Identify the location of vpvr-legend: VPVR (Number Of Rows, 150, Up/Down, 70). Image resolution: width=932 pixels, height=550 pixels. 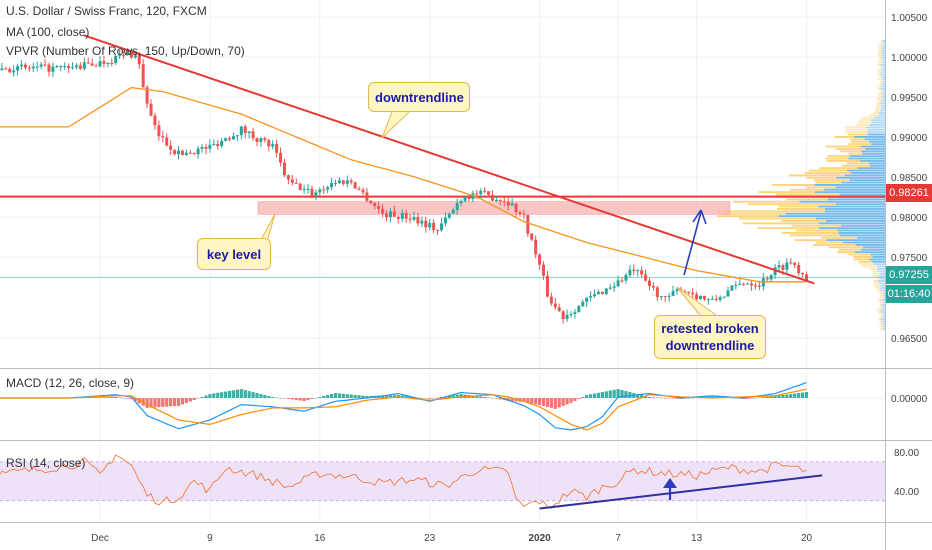
(125, 51).